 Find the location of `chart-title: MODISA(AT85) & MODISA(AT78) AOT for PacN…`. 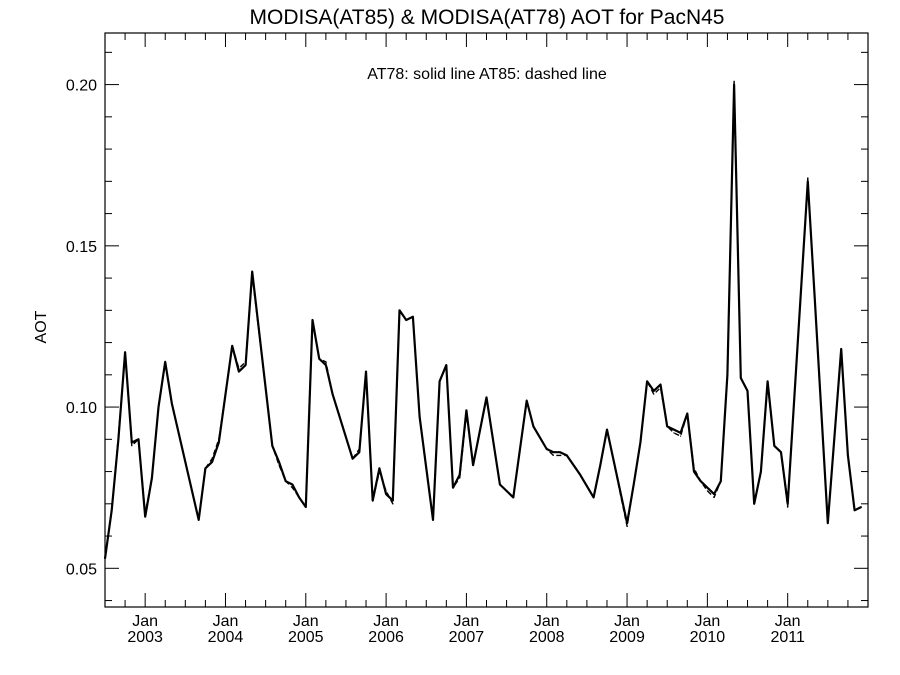

chart-title: MODISA(AT85) & MODISA(AT78) AOT for PacN… is located at coordinates (487, 17).